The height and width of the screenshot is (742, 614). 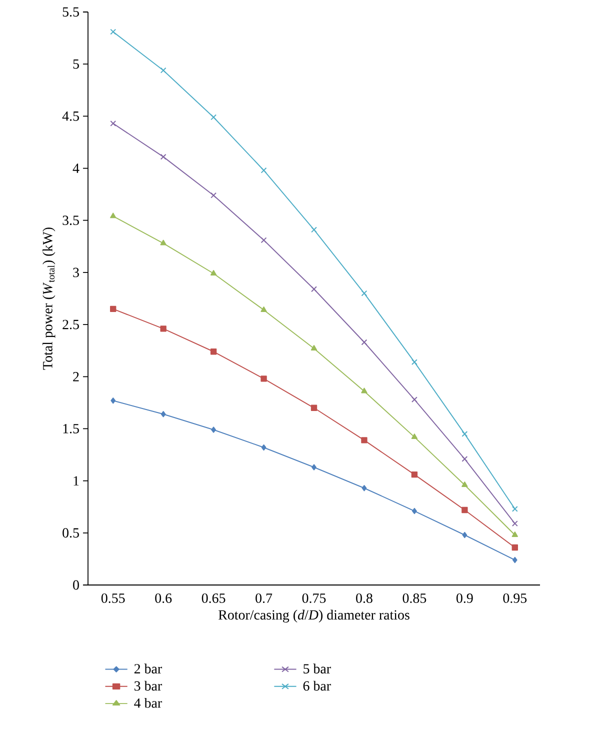 I want to click on y-tick-label: 5.5, so click(x=70, y=12).